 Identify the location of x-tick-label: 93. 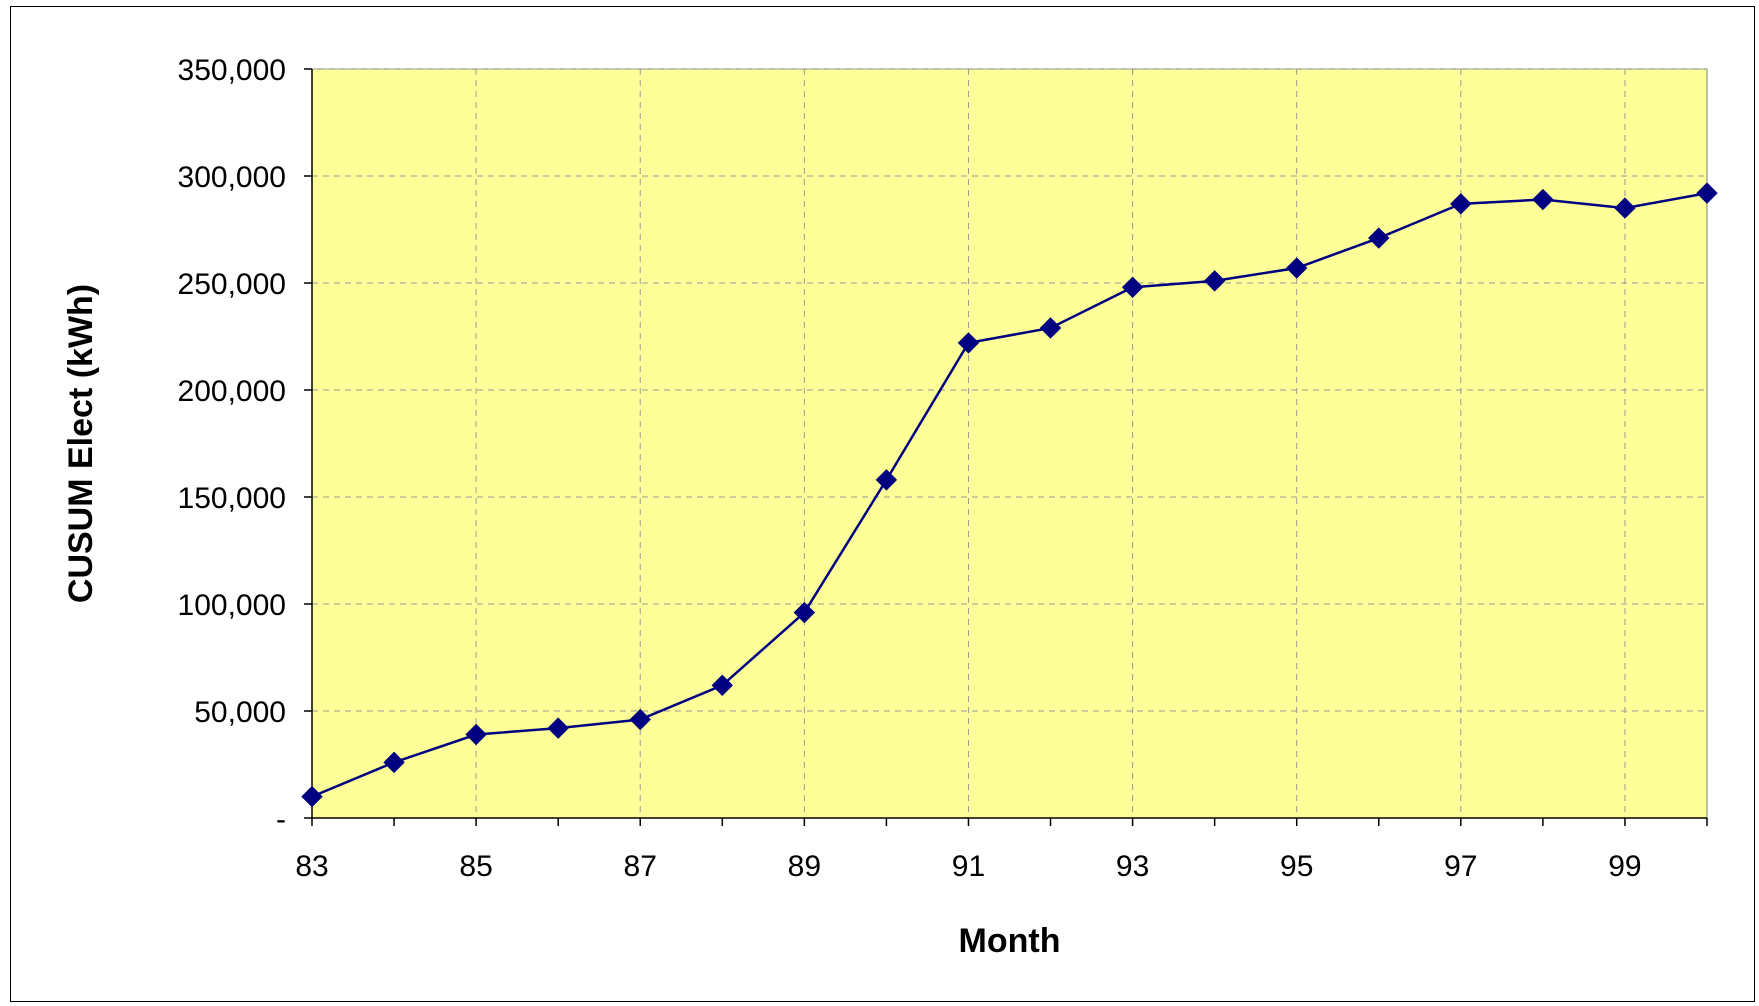
(1132, 866).